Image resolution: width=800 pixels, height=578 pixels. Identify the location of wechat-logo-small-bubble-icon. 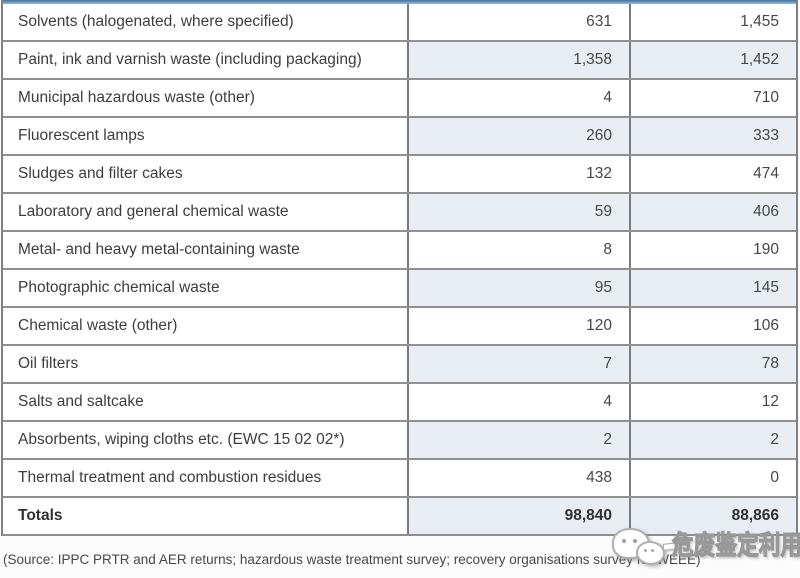
(650, 553).